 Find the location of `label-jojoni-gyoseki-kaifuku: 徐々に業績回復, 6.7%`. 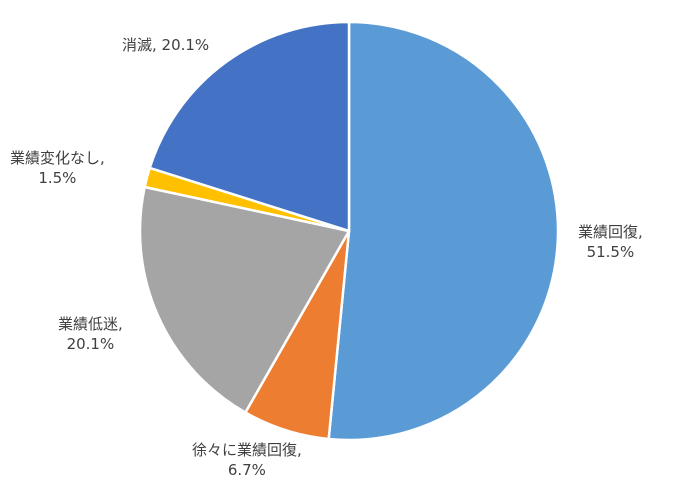

label-jojoni-gyoseki-kaifuku: 徐々に業績回復, 6.7% is located at coordinates (247, 460).